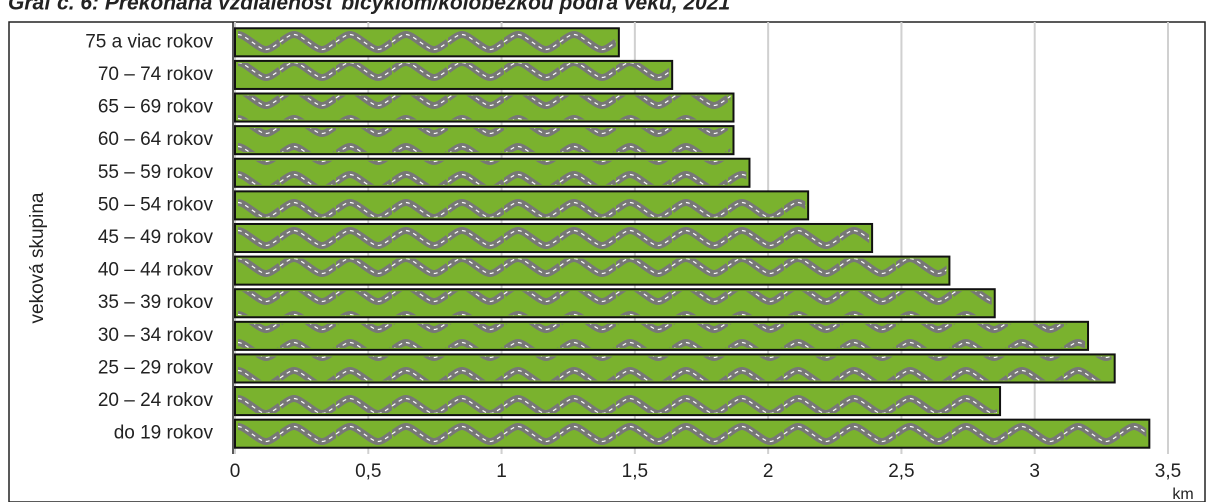 This screenshot has height=502, width=1210. What do you see at coordinates (156, 270) in the screenshot?
I see `y-tick-label: 40 – 44 rokov` at bounding box center [156, 270].